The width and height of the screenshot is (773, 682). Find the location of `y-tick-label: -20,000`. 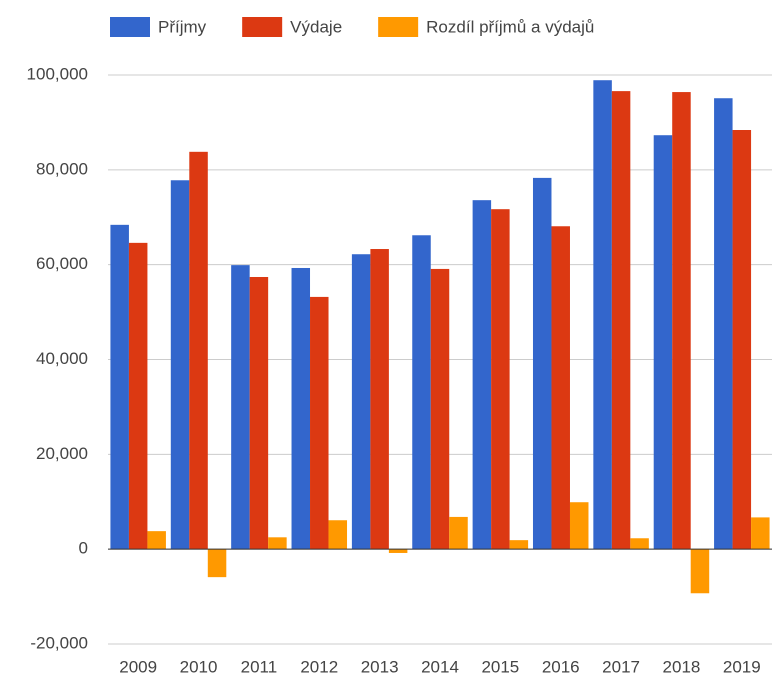

y-tick-label: -20,000 is located at coordinates (59, 642).